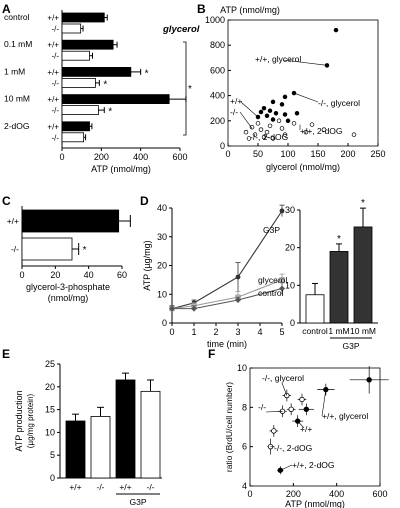  Describe the element at coordinates (50, 410) in the screenshot. I see `y-tick-label: 15` at that location.